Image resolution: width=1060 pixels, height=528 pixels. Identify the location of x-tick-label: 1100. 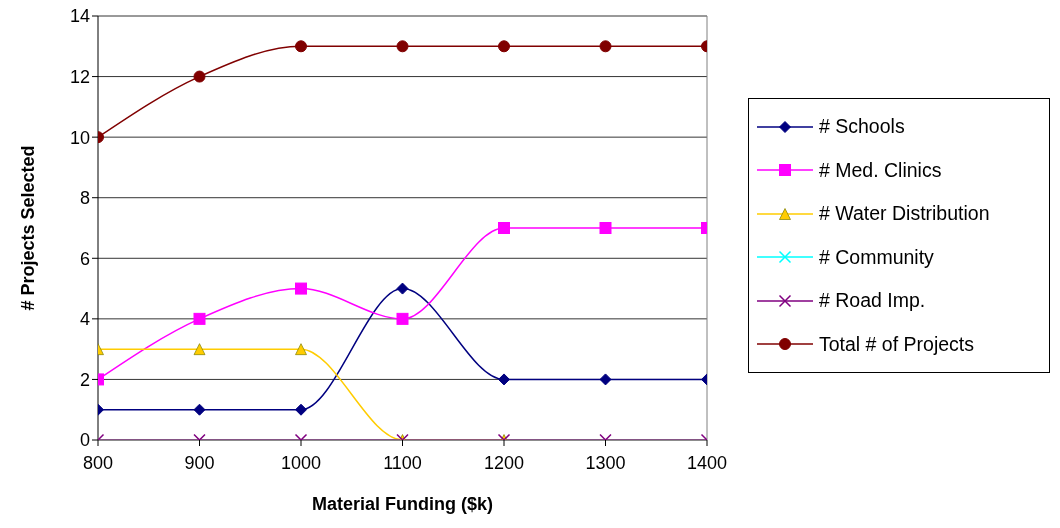
(402, 462).